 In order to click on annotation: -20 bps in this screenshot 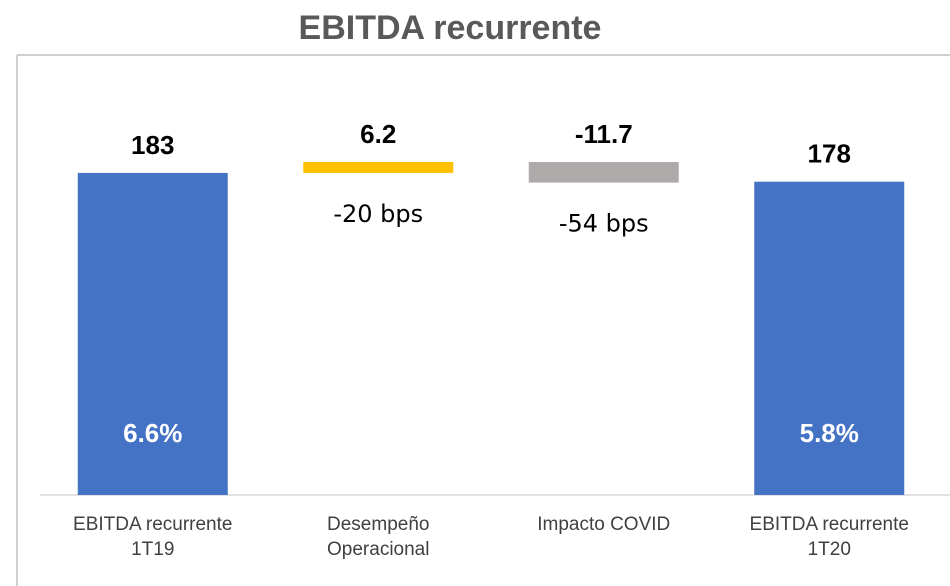, I will do `click(378, 214)`.